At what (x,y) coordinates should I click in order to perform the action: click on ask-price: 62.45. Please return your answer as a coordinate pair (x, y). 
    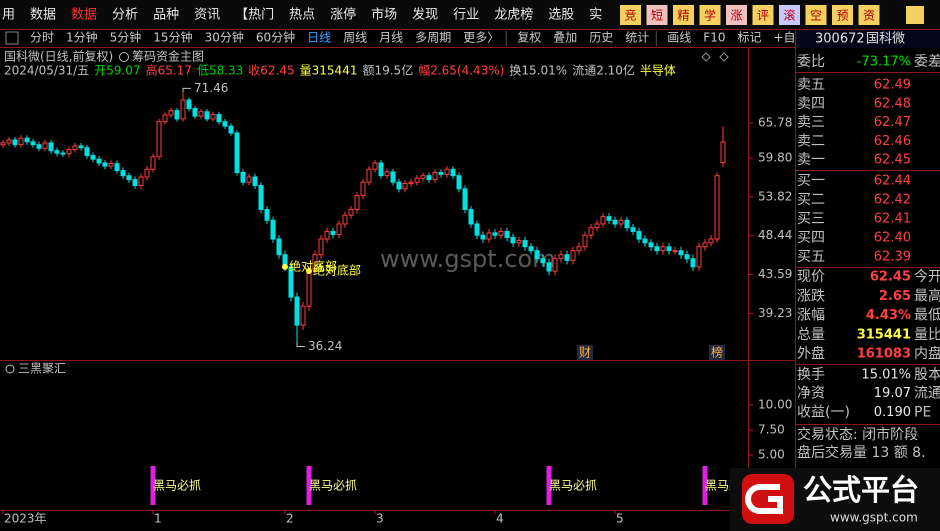
    Looking at the image, I should click on (892, 160).